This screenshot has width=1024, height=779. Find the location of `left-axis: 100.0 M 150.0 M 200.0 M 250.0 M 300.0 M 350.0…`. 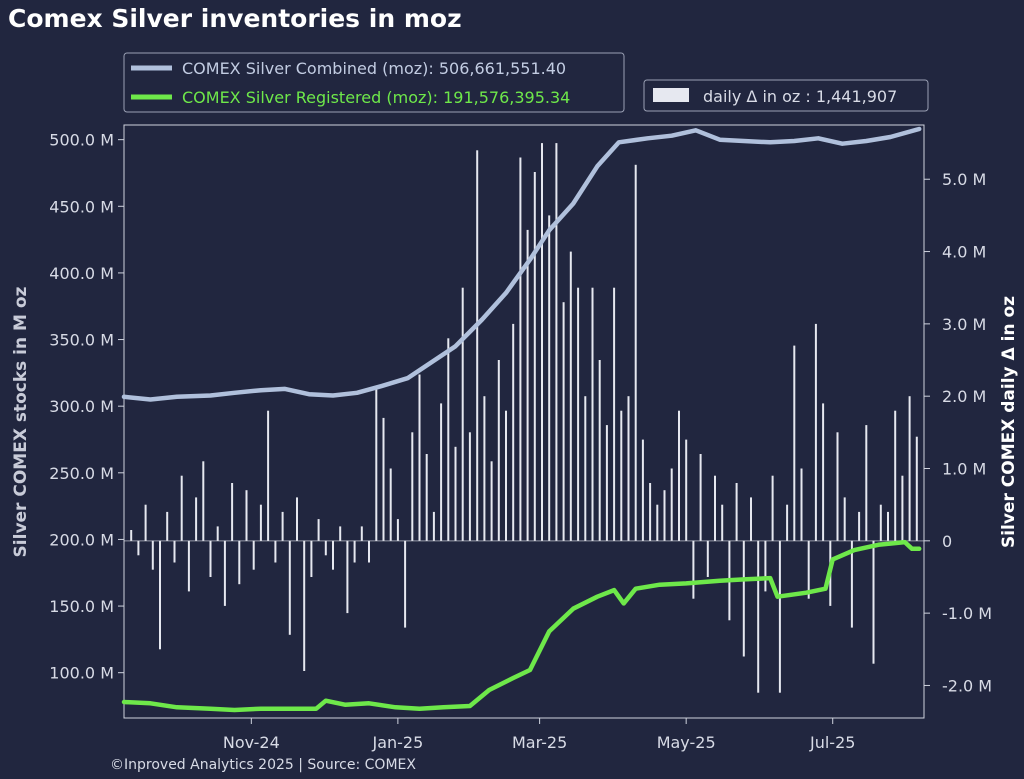

left-axis: 100.0 M 150.0 M 200.0 M 250.0 M 300.0 M 350.0… is located at coordinates (86, 407).